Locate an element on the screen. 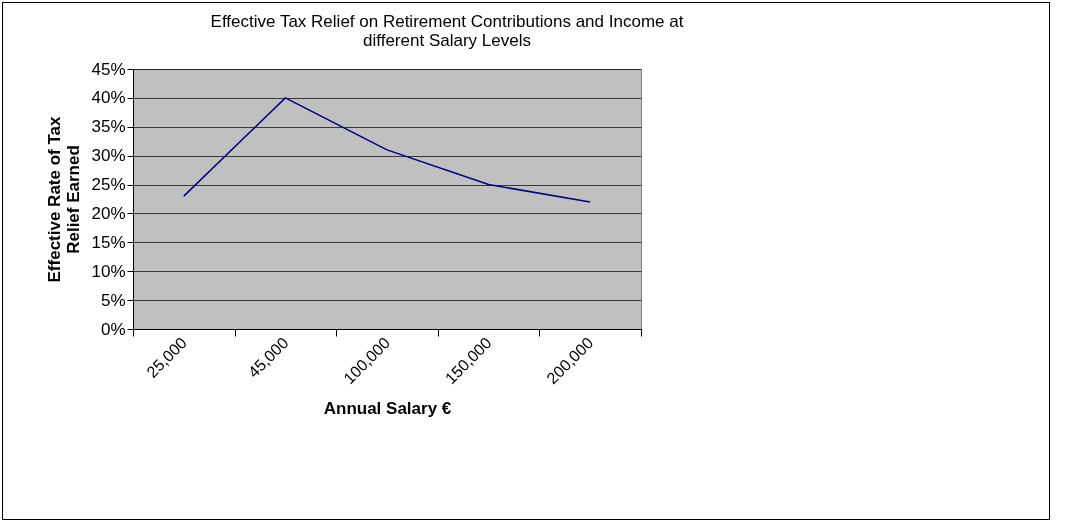 The image size is (1090, 530). y-tick-label: 0% is located at coordinates (113, 329).